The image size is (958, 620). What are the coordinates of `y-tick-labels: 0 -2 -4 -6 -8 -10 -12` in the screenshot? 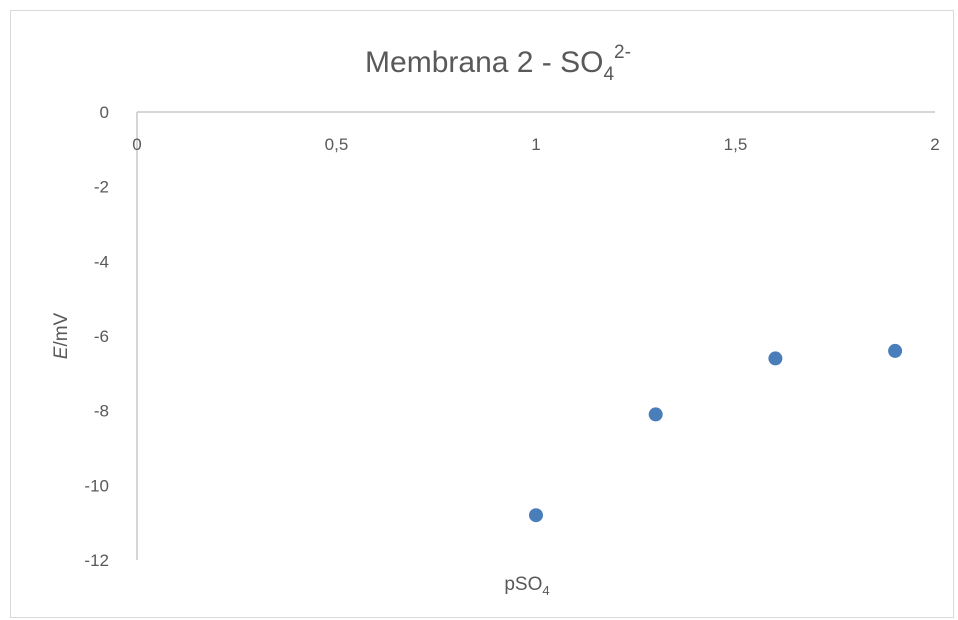 It's located at (96, 336).